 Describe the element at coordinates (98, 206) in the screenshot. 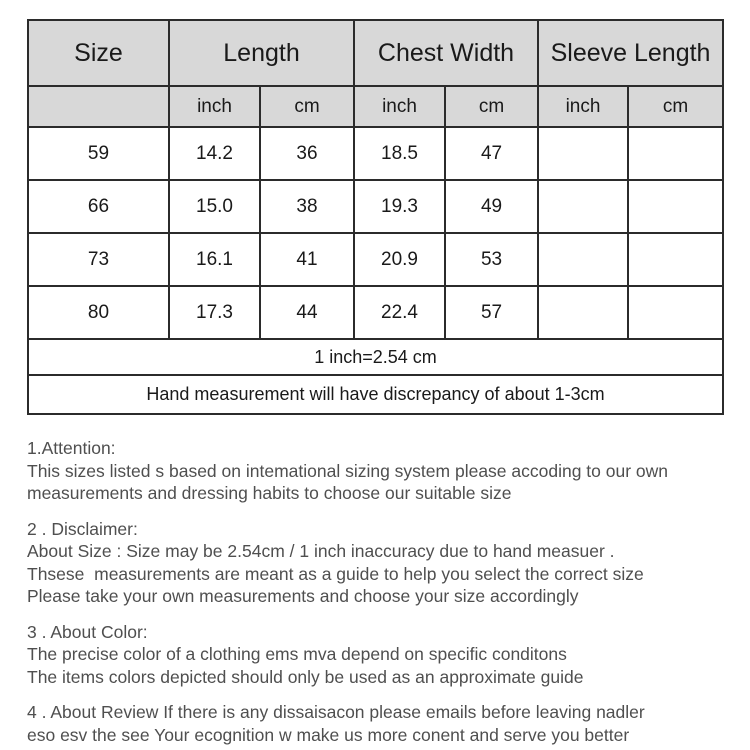

I see `size-cell: 66` at that location.